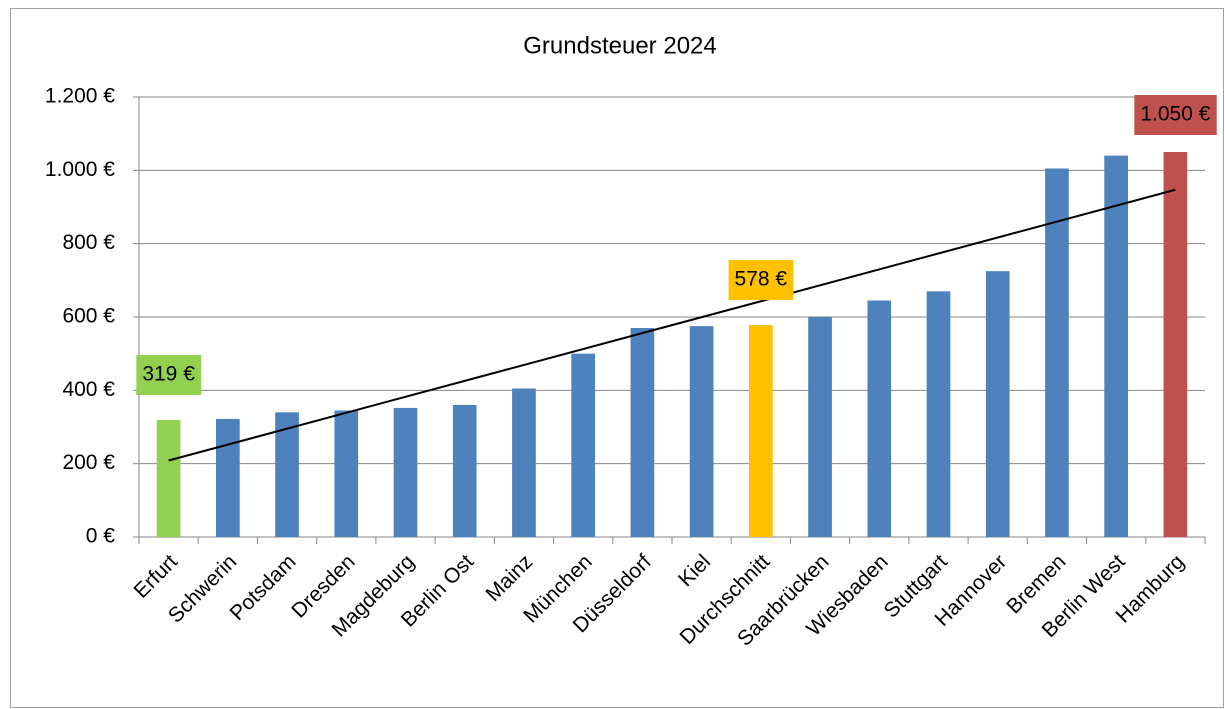 This screenshot has height=709, width=1225. What do you see at coordinates (80, 169) in the screenshot?
I see `y-tick-label: 1.000 €` at bounding box center [80, 169].